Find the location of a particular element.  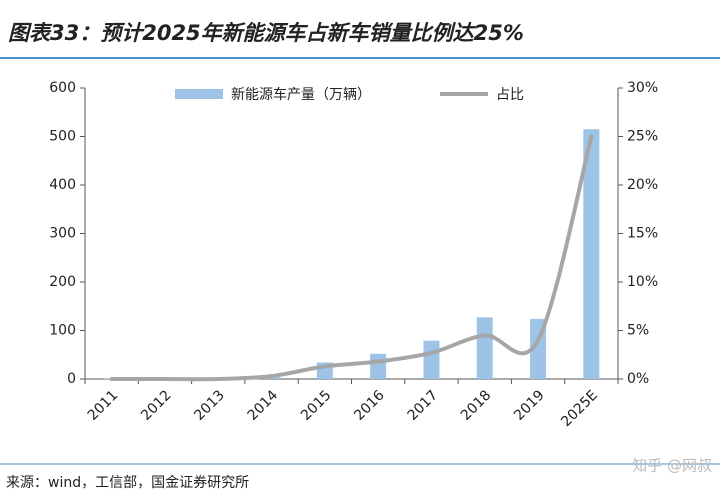

y2-tick-label: 5% is located at coordinates (638, 331).